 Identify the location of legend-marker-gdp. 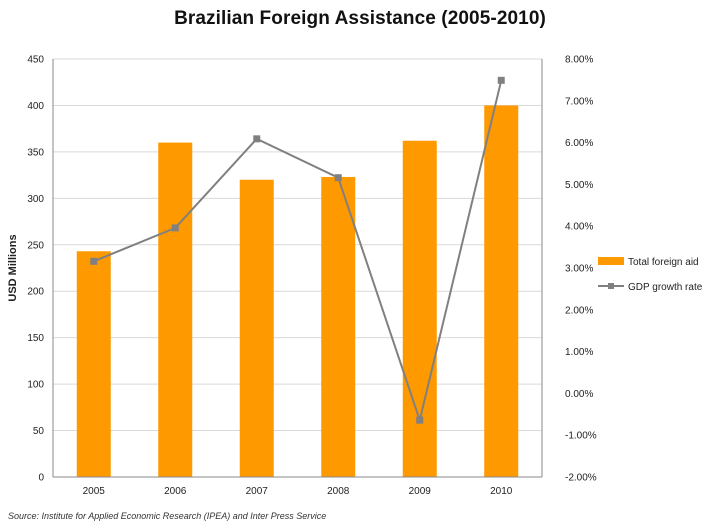
(611, 286).